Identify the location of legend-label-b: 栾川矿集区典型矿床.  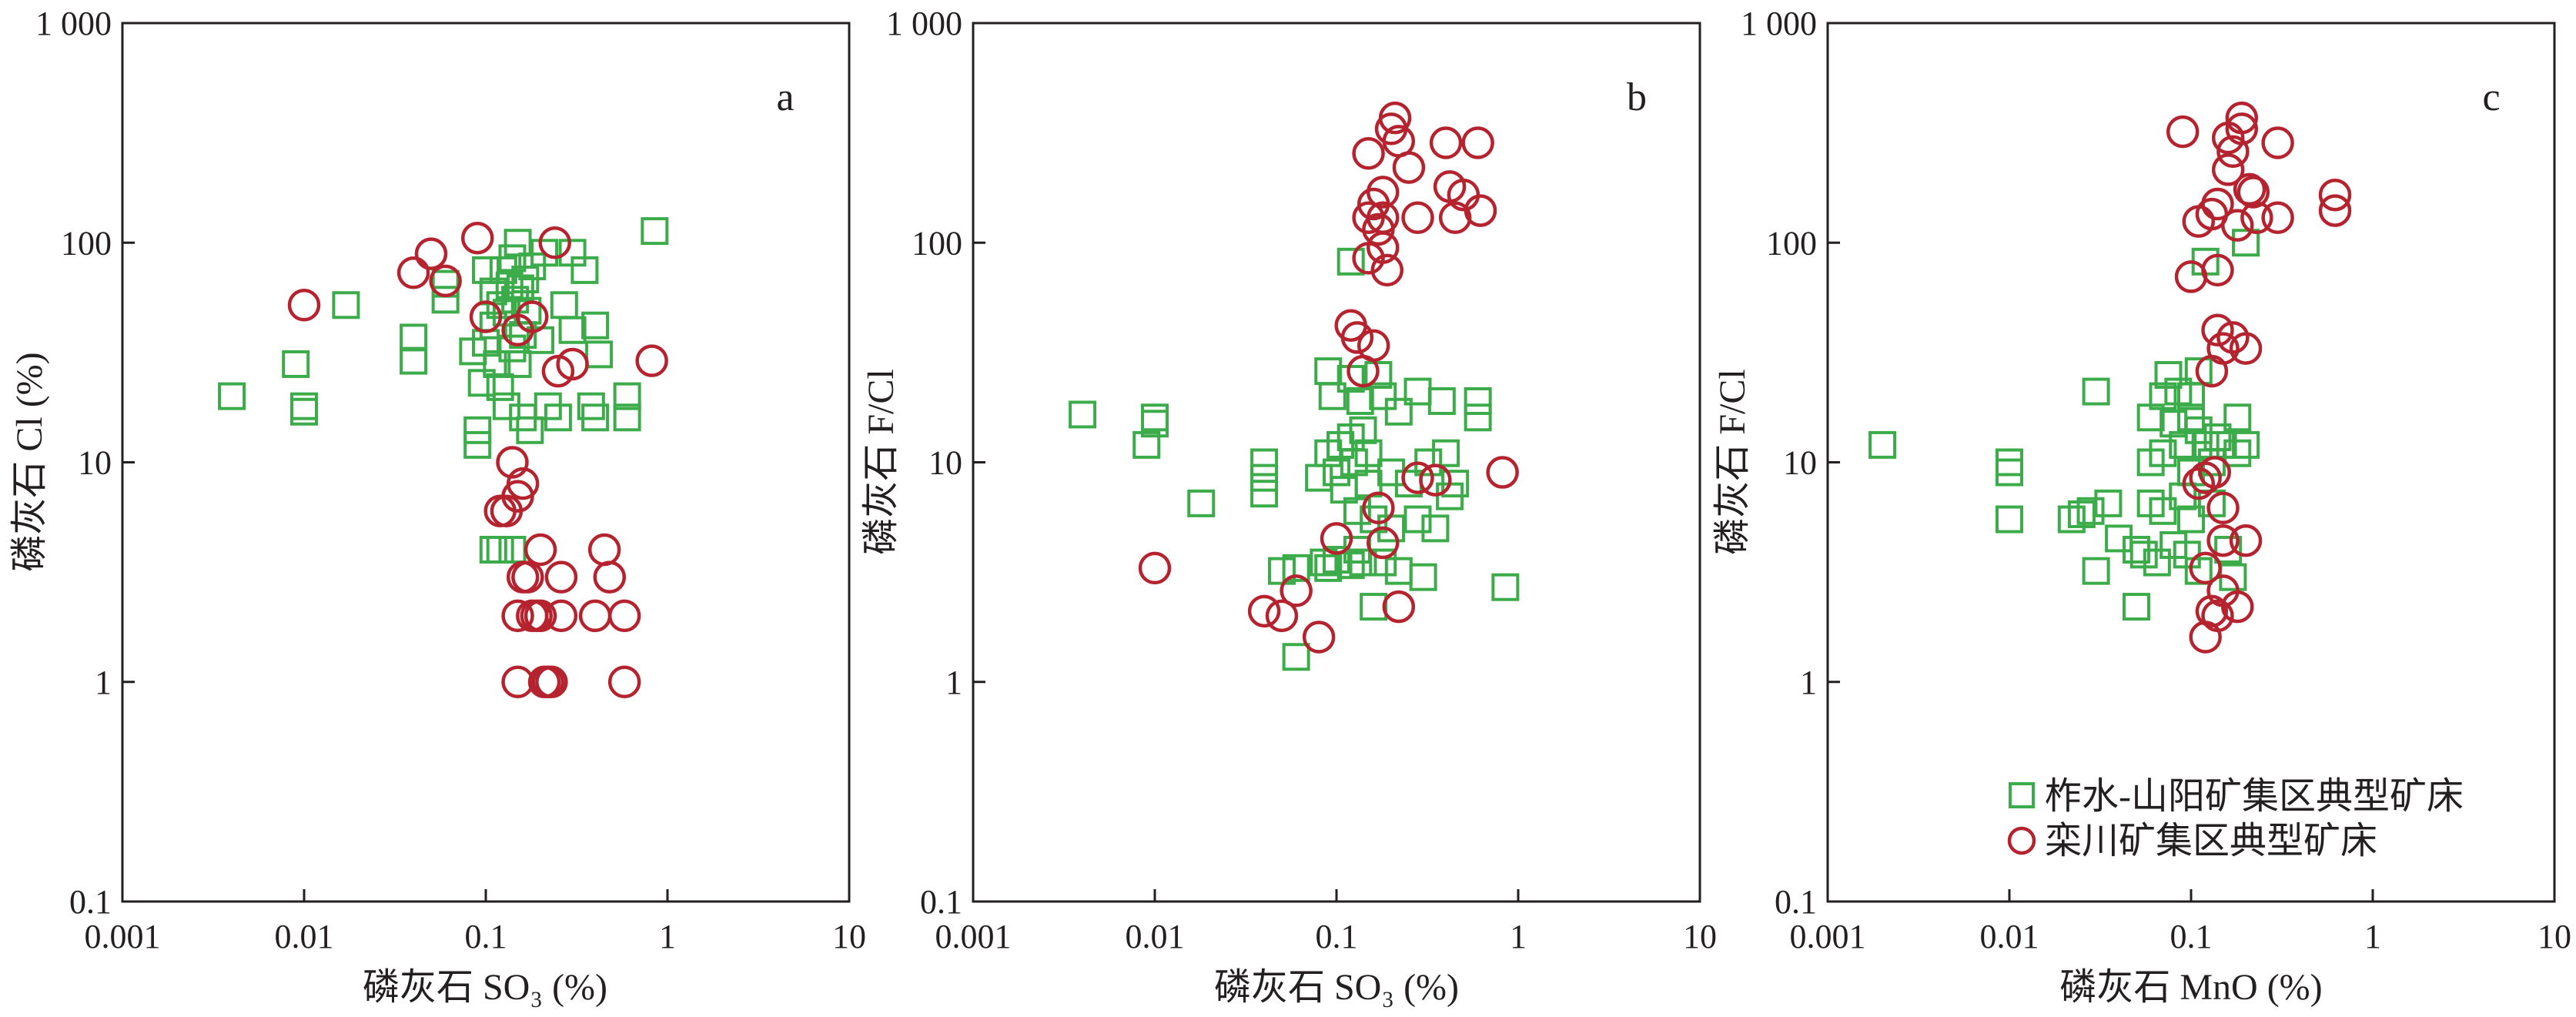
(2211, 841).